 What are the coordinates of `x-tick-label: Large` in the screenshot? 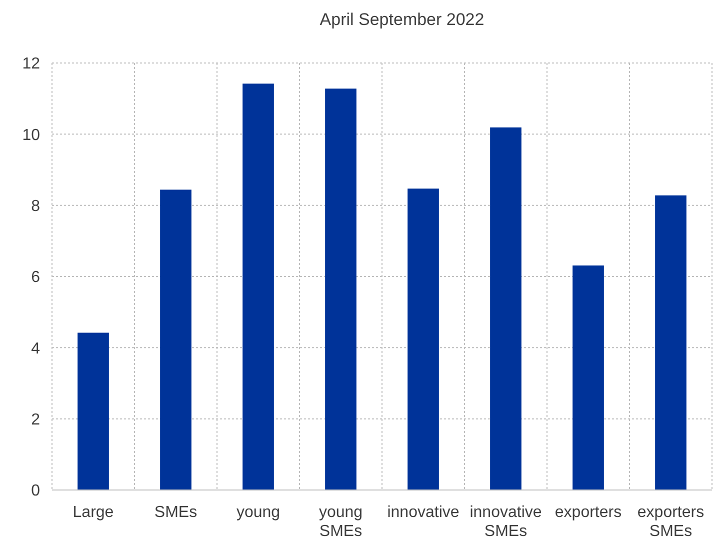 It's located at (93, 512).